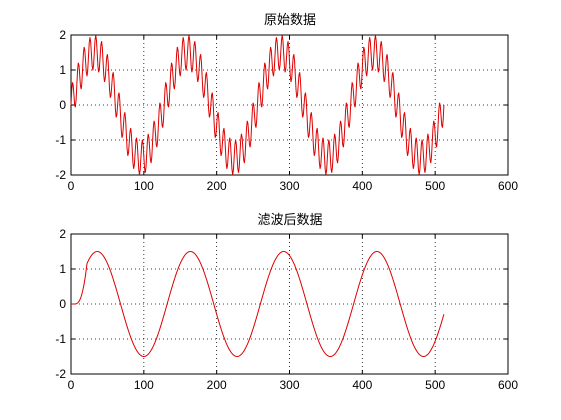 Image resolution: width=561 pixels, height=420 pixels. Describe the element at coordinates (290, 20) in the screenshot. I see `chart-title: 原始数据` at that location.